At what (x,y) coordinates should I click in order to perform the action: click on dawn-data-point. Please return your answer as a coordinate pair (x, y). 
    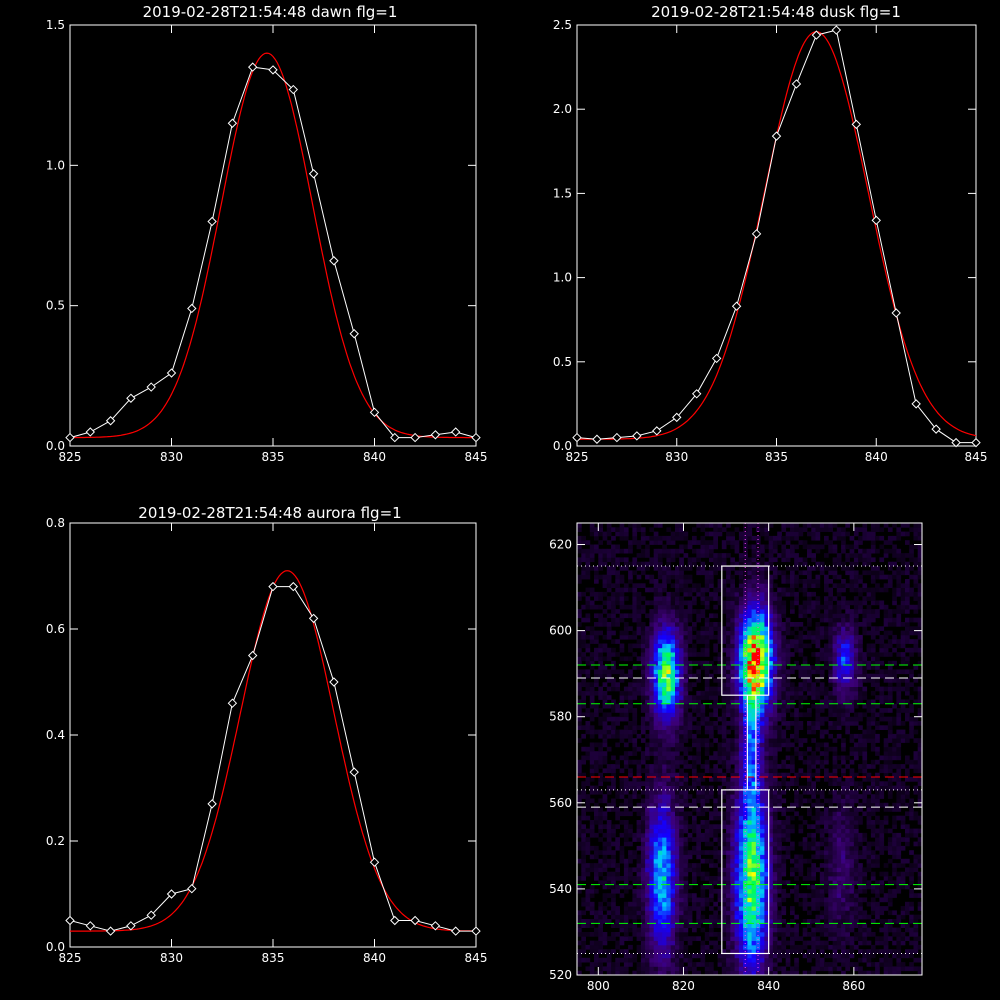
    Looking at the image, I should click on (110, 421).